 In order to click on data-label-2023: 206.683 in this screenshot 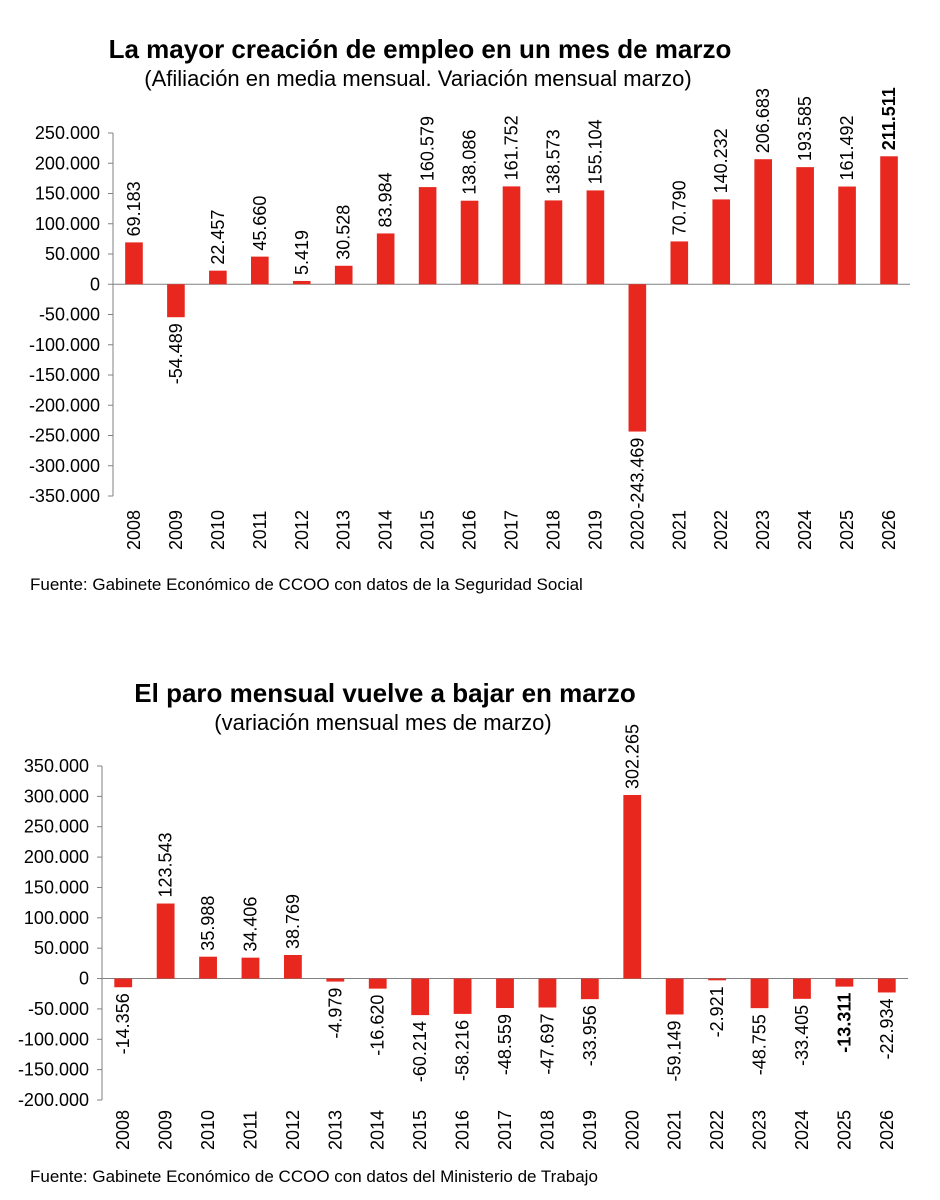, I will do `click(763, 120)`.